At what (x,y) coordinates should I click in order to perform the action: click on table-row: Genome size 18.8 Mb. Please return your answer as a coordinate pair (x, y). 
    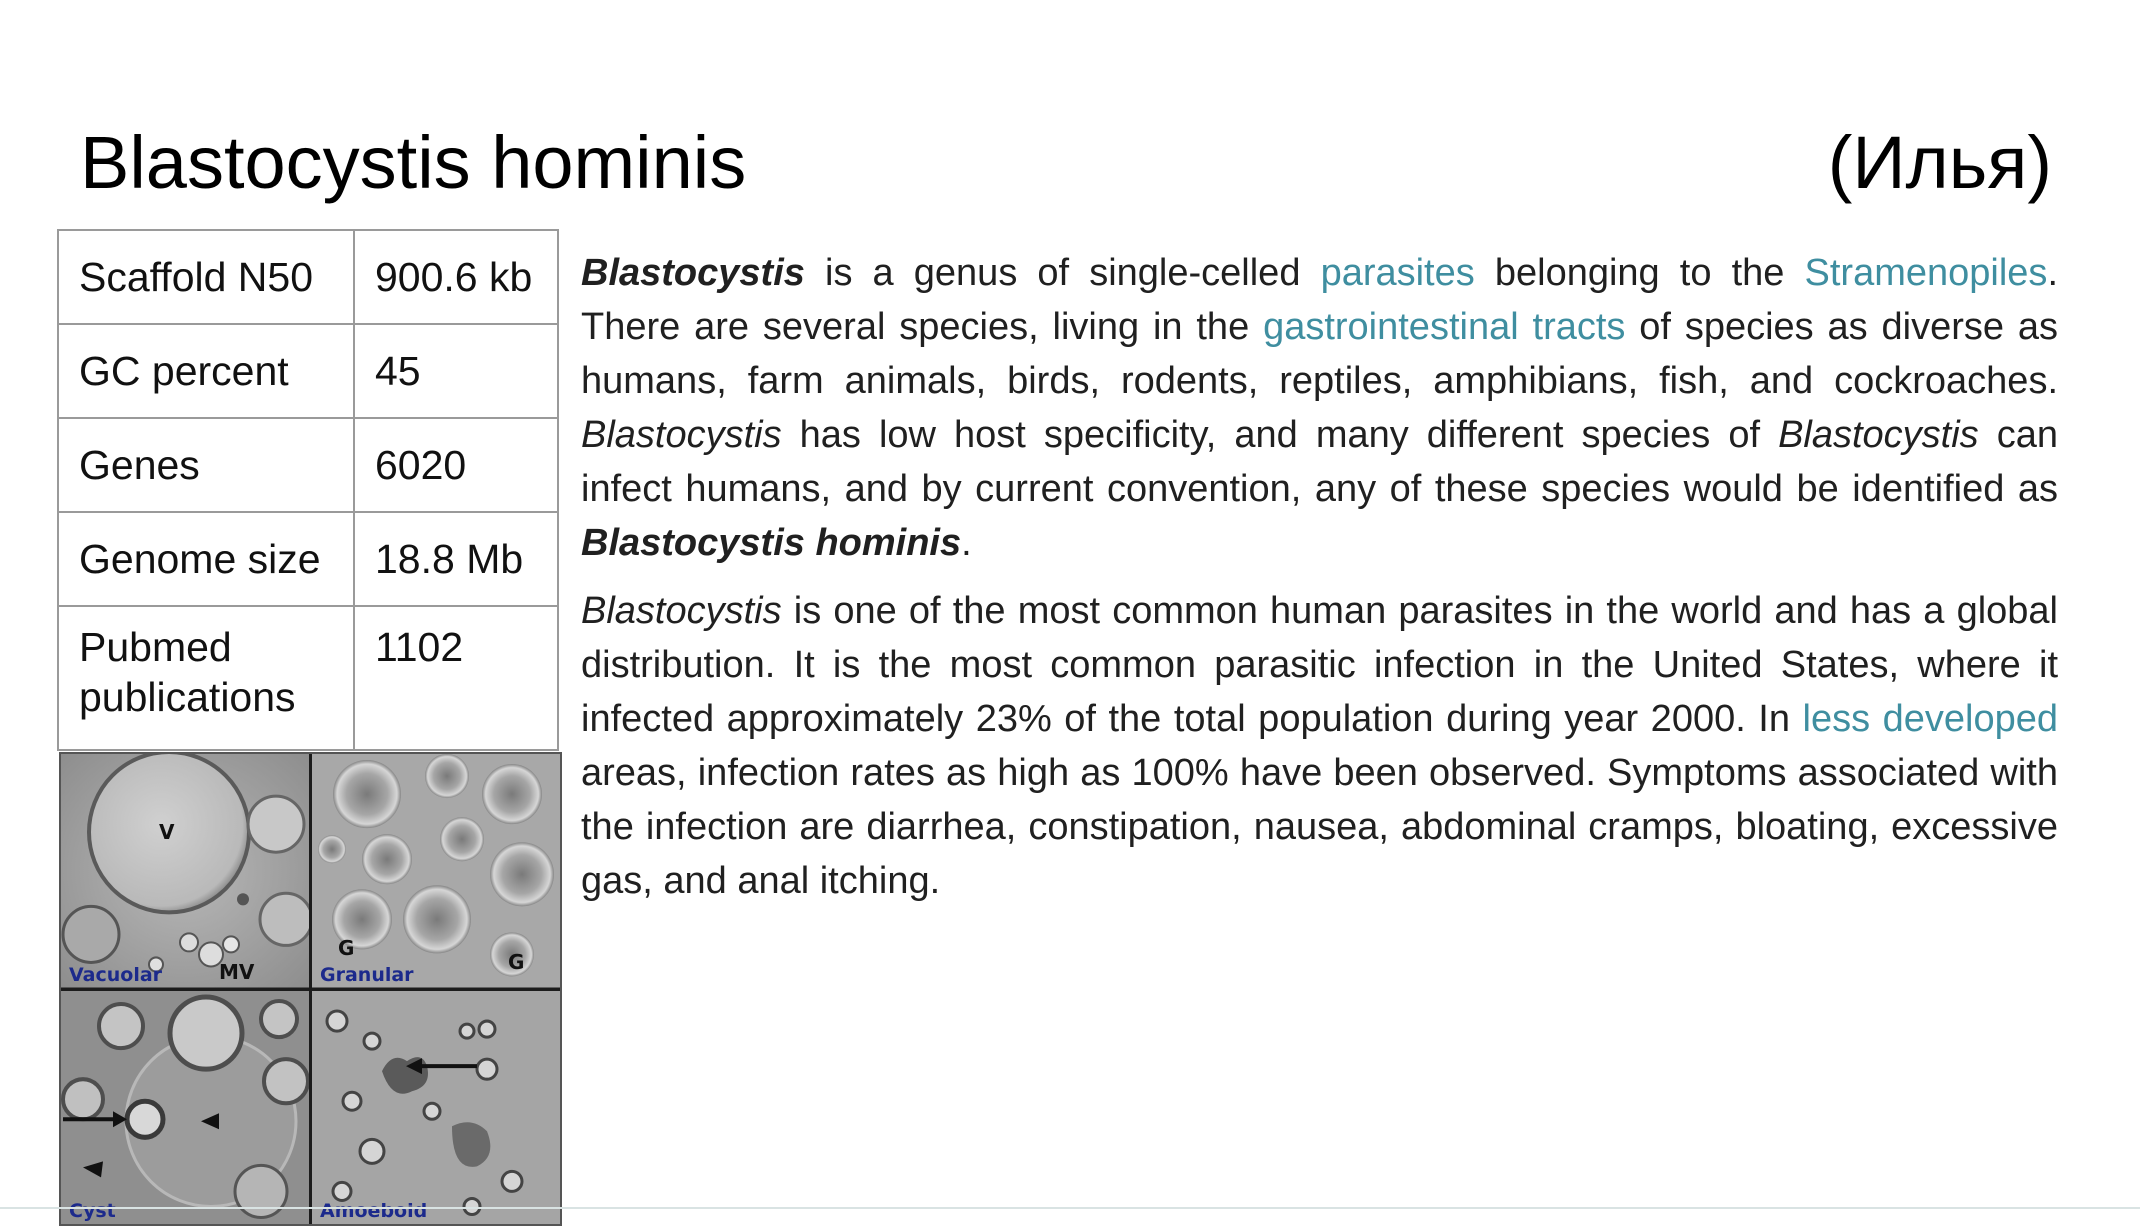
    Looking at the image, I should click on (308, 559).